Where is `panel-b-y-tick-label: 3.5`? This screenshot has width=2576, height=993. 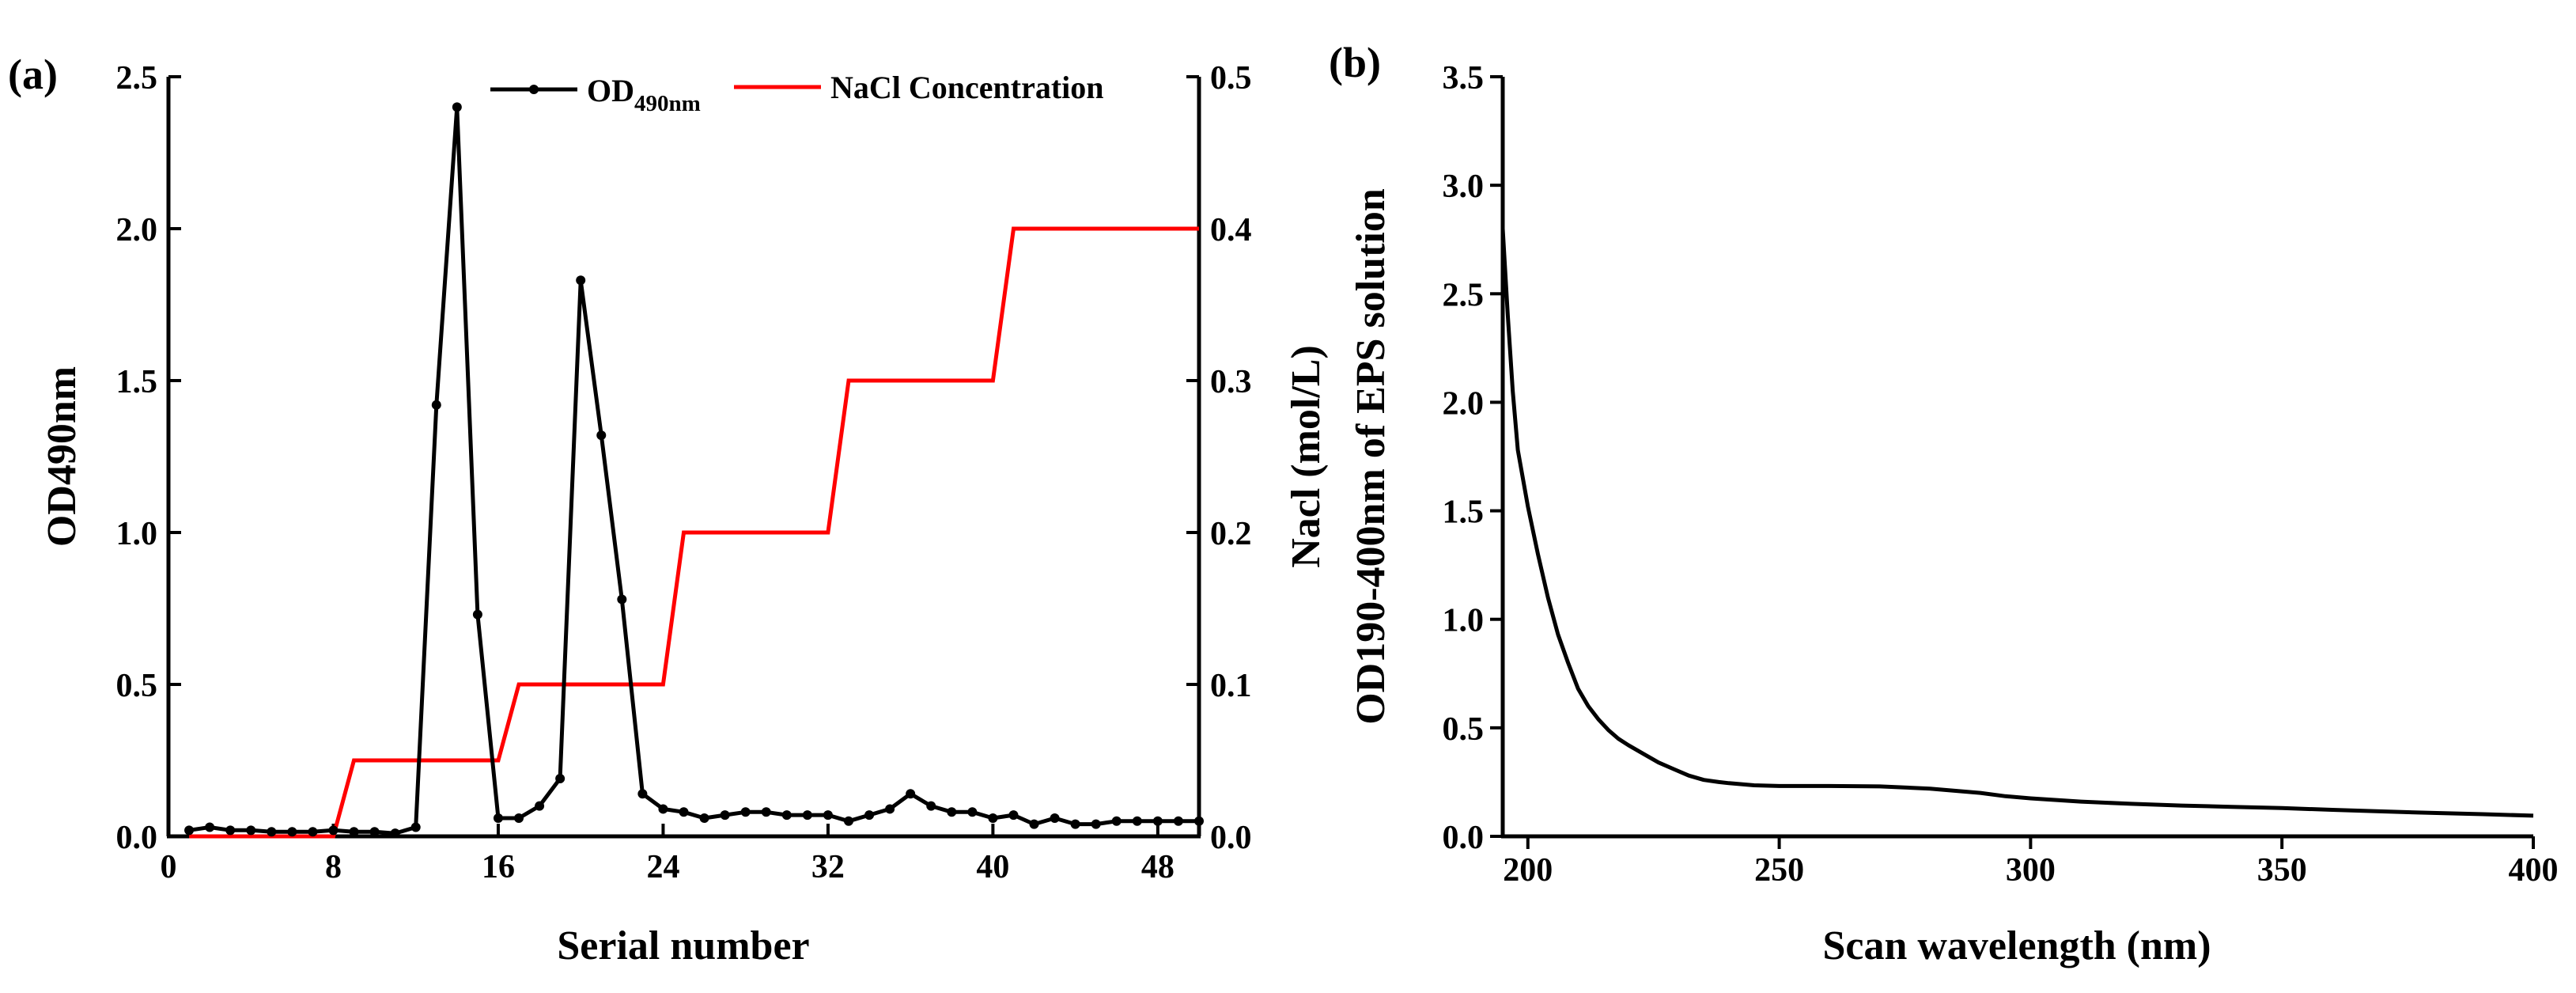
panel-b-y-tick-label: 3.5 is located at coordinates (1464, 78).